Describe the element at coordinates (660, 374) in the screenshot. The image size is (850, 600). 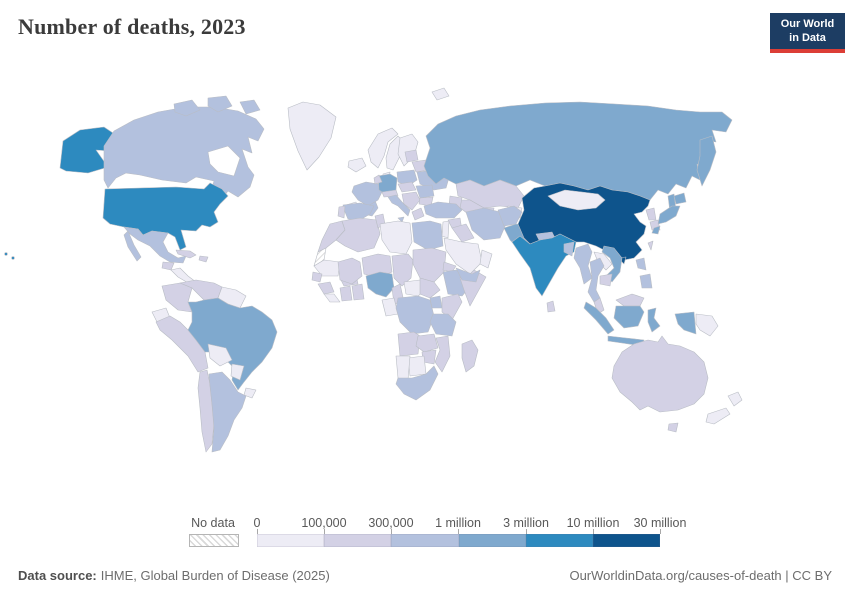
I see `country-australia` at that location.